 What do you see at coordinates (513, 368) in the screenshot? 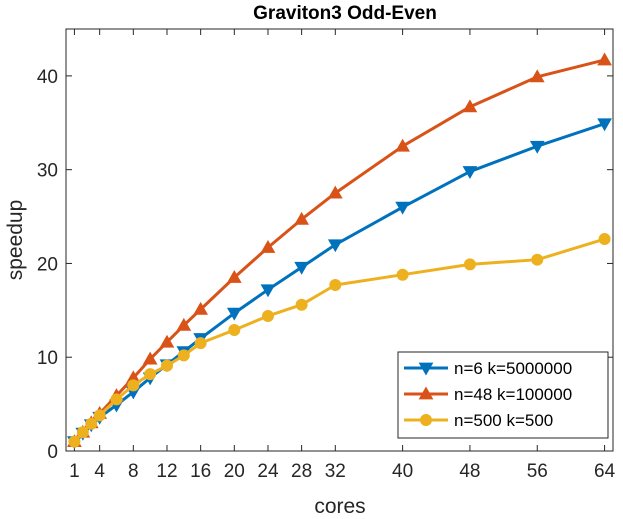
I see `legend-label: n=6 k=5000000` at bounding box center [513, 368].